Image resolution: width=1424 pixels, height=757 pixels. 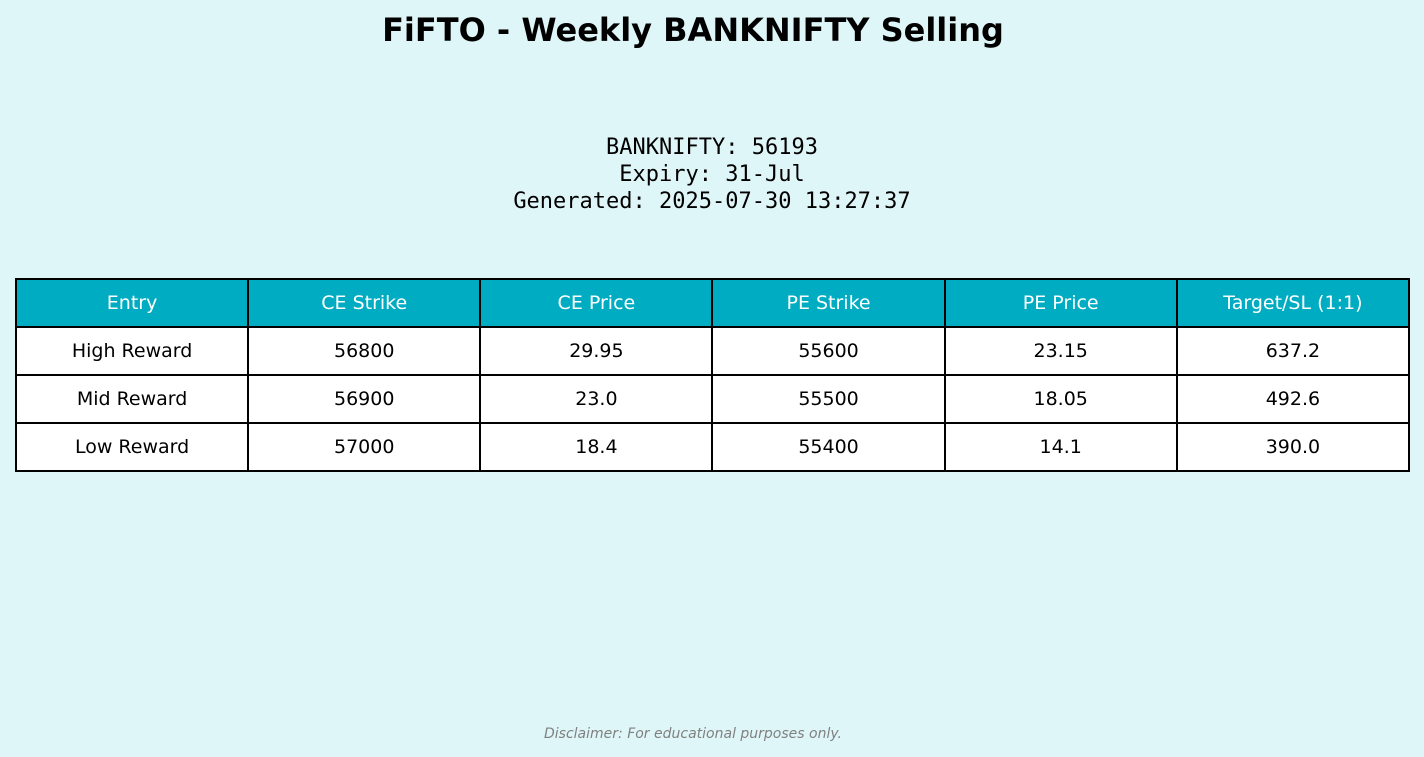 I want to click on cell-pe-price: 18.05, so click(x=1060, y=399).